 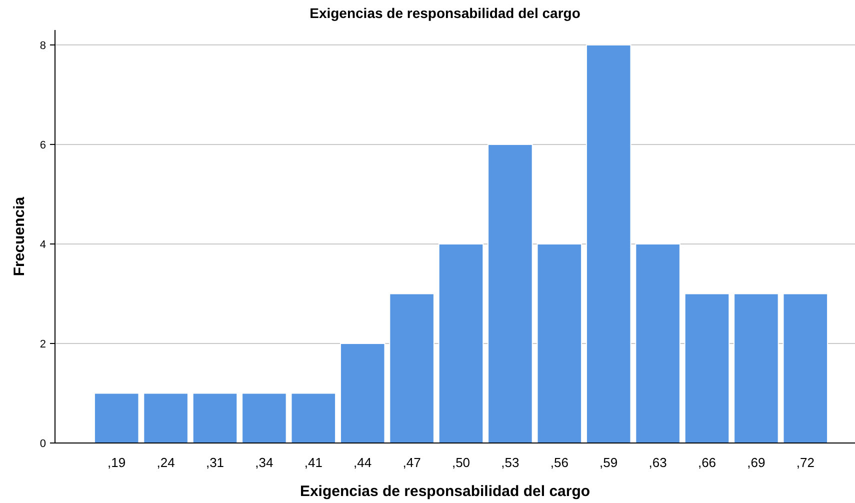 What do you see at coordinates (445, 491) in the screenshot?
I see `x-axis-title: Exigencias de responsabilidad del cargo` at bounding box center [445, 491].